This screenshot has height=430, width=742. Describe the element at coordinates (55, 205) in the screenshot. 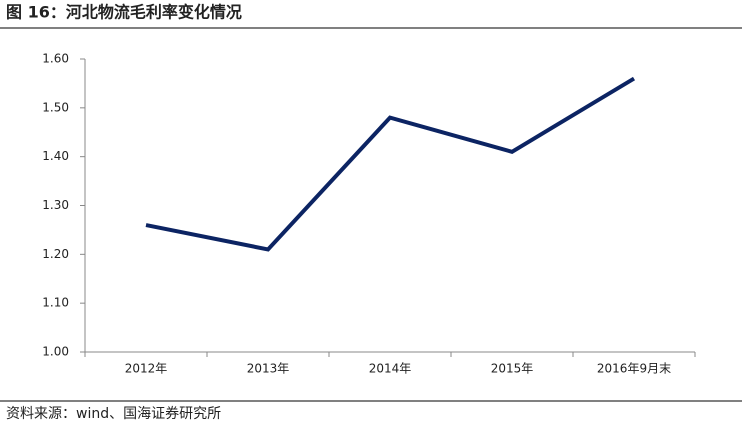

I see `y-tick-label: 1.30` at that location.